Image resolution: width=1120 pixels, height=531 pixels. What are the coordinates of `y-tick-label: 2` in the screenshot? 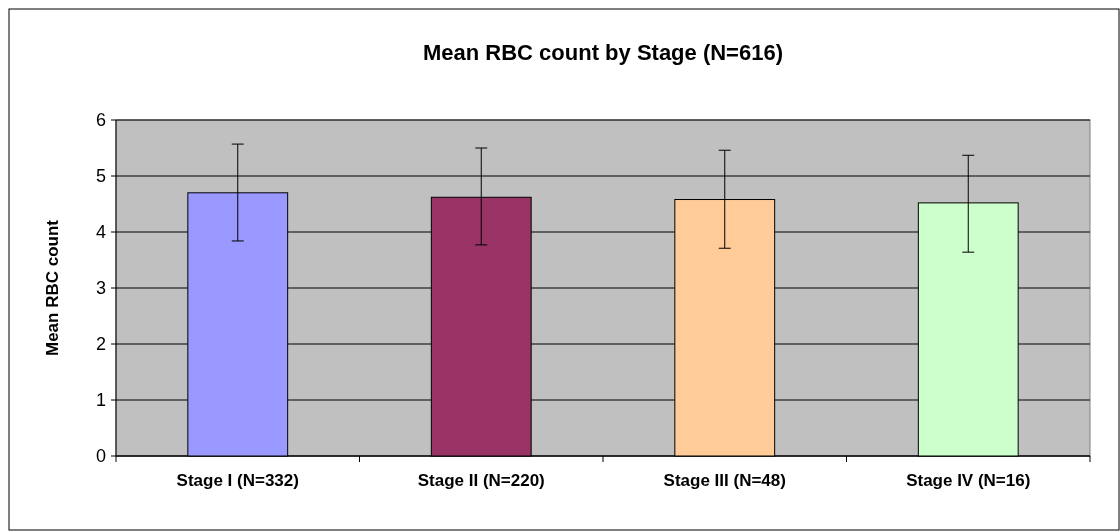 It's located at (100, 344).